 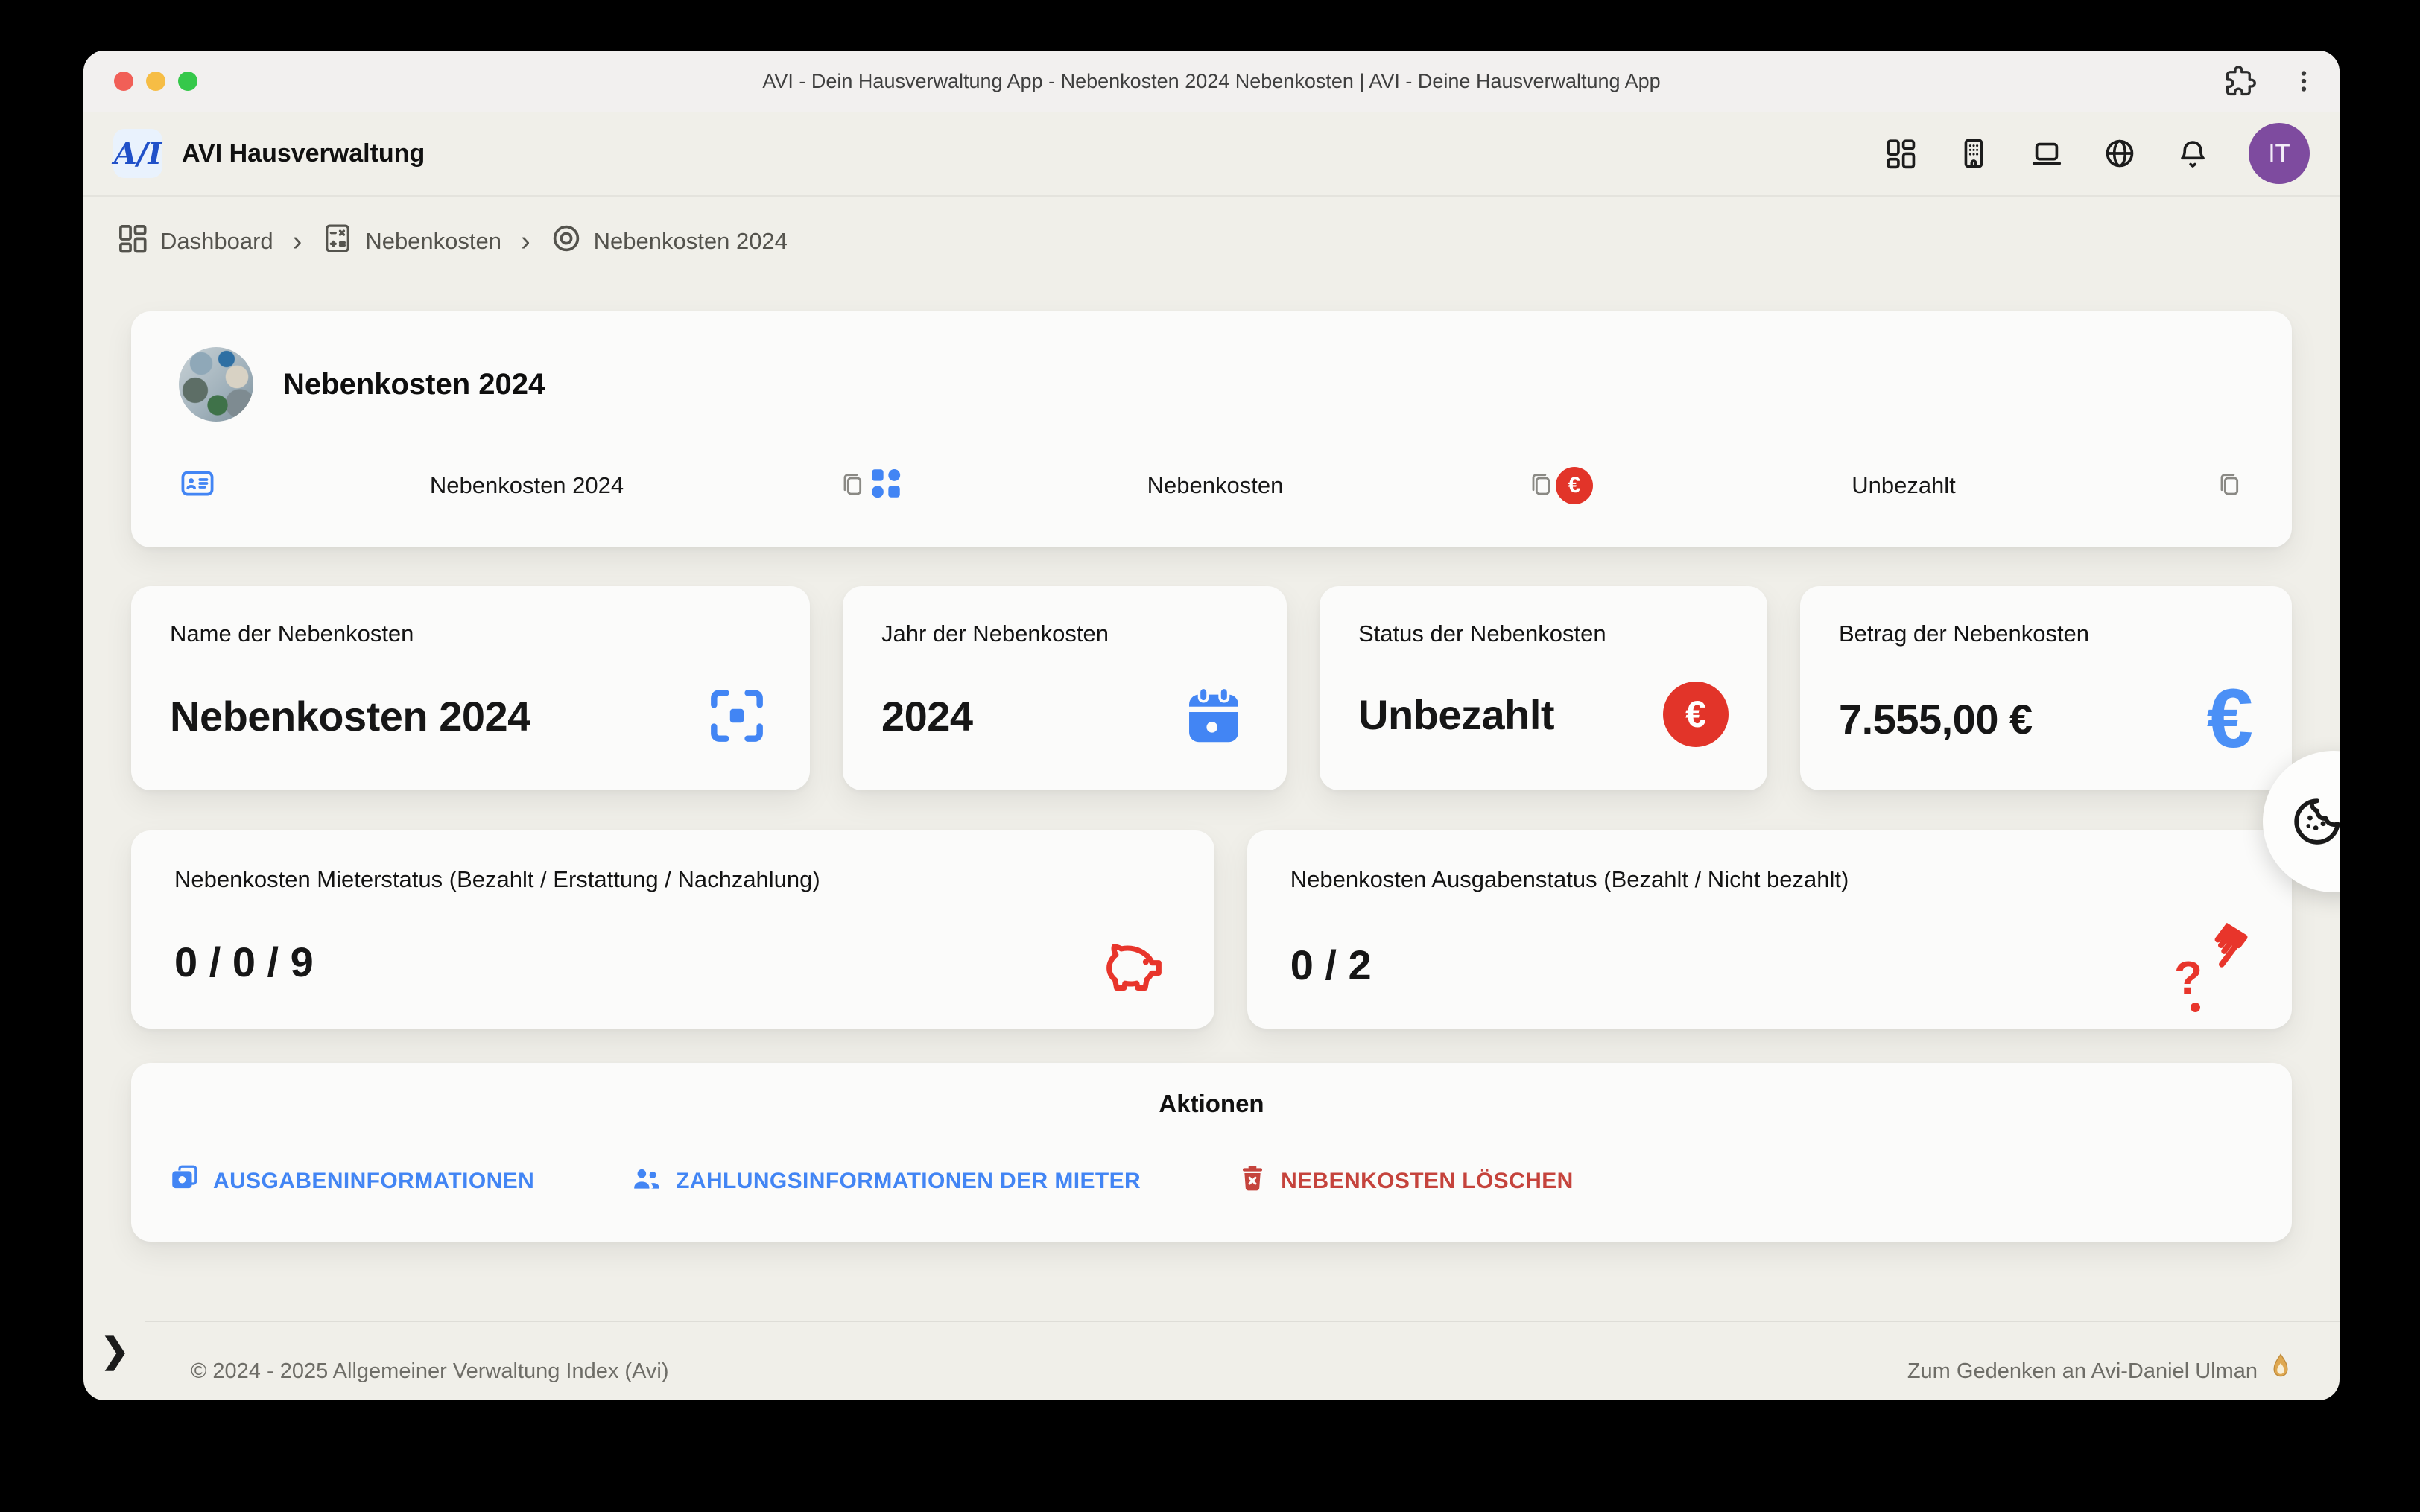 I want to click on breadcrumb-nebenkosten-2024: Nebenkosten 2024, so click(x=669, y=241).